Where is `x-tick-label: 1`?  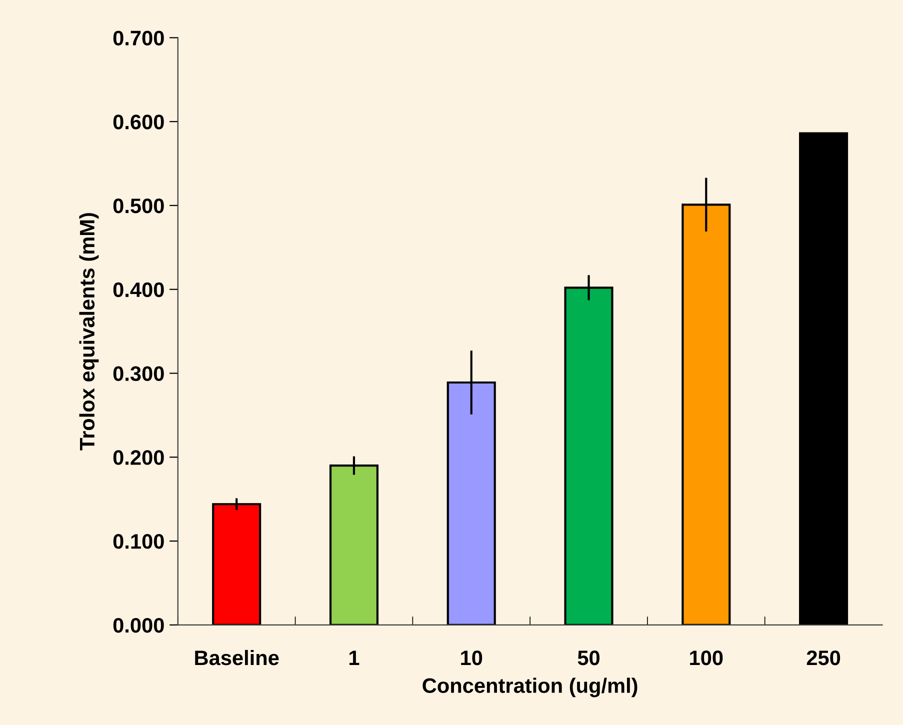
x-tick-label: 1 is located at coordinates (354, 658).